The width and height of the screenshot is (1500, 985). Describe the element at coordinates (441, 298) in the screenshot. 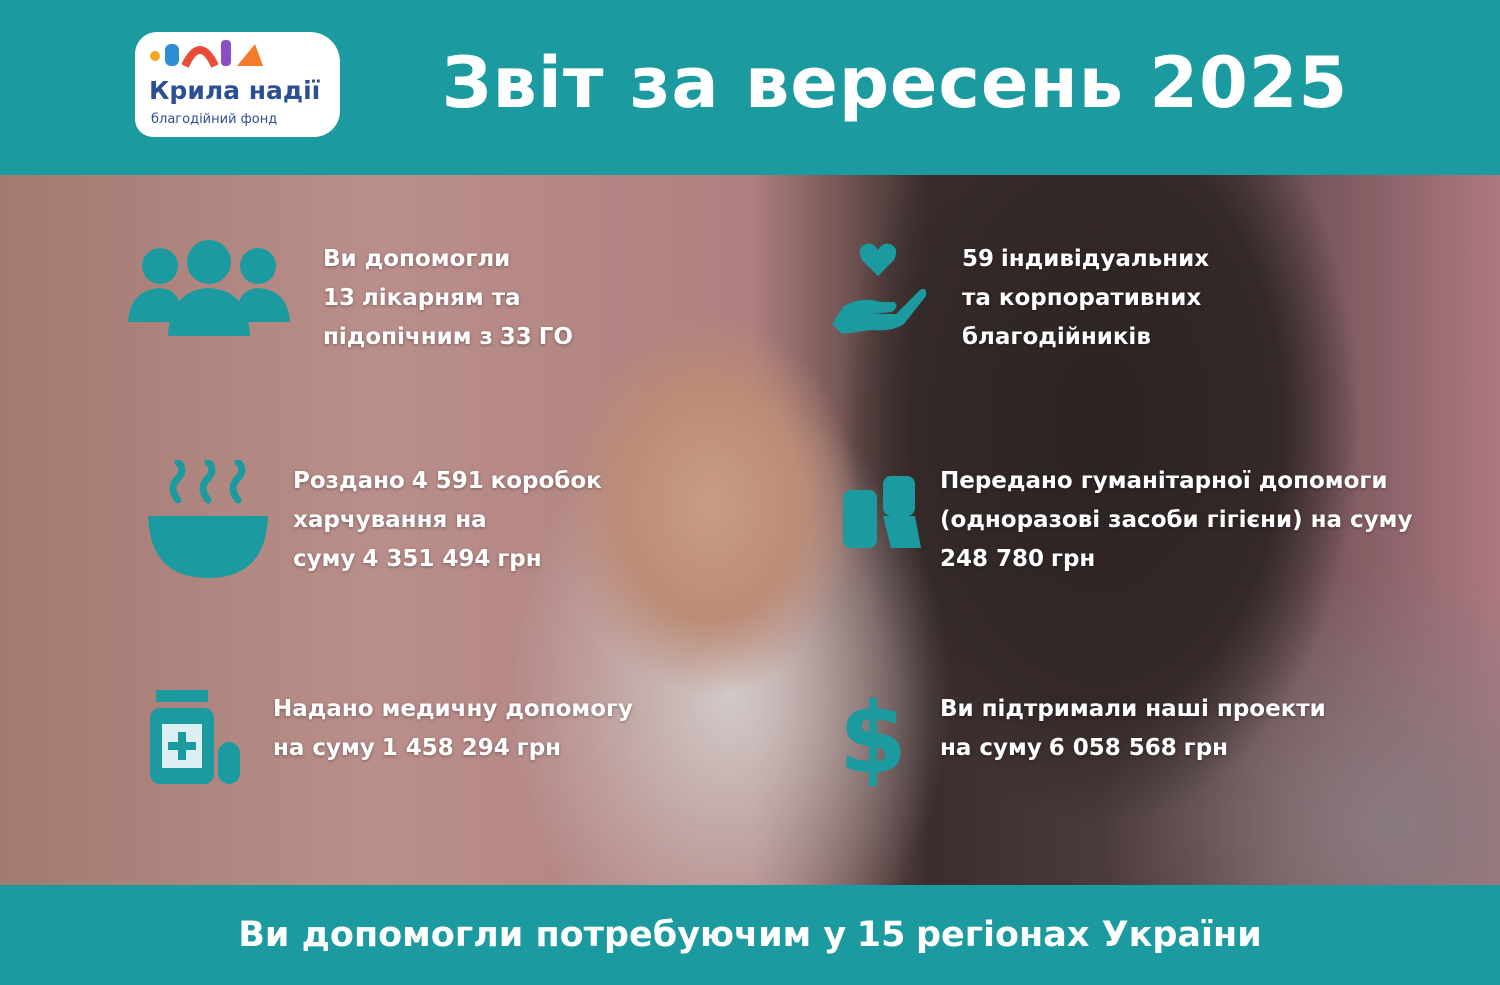

I see `text: лікарням та` at that location.